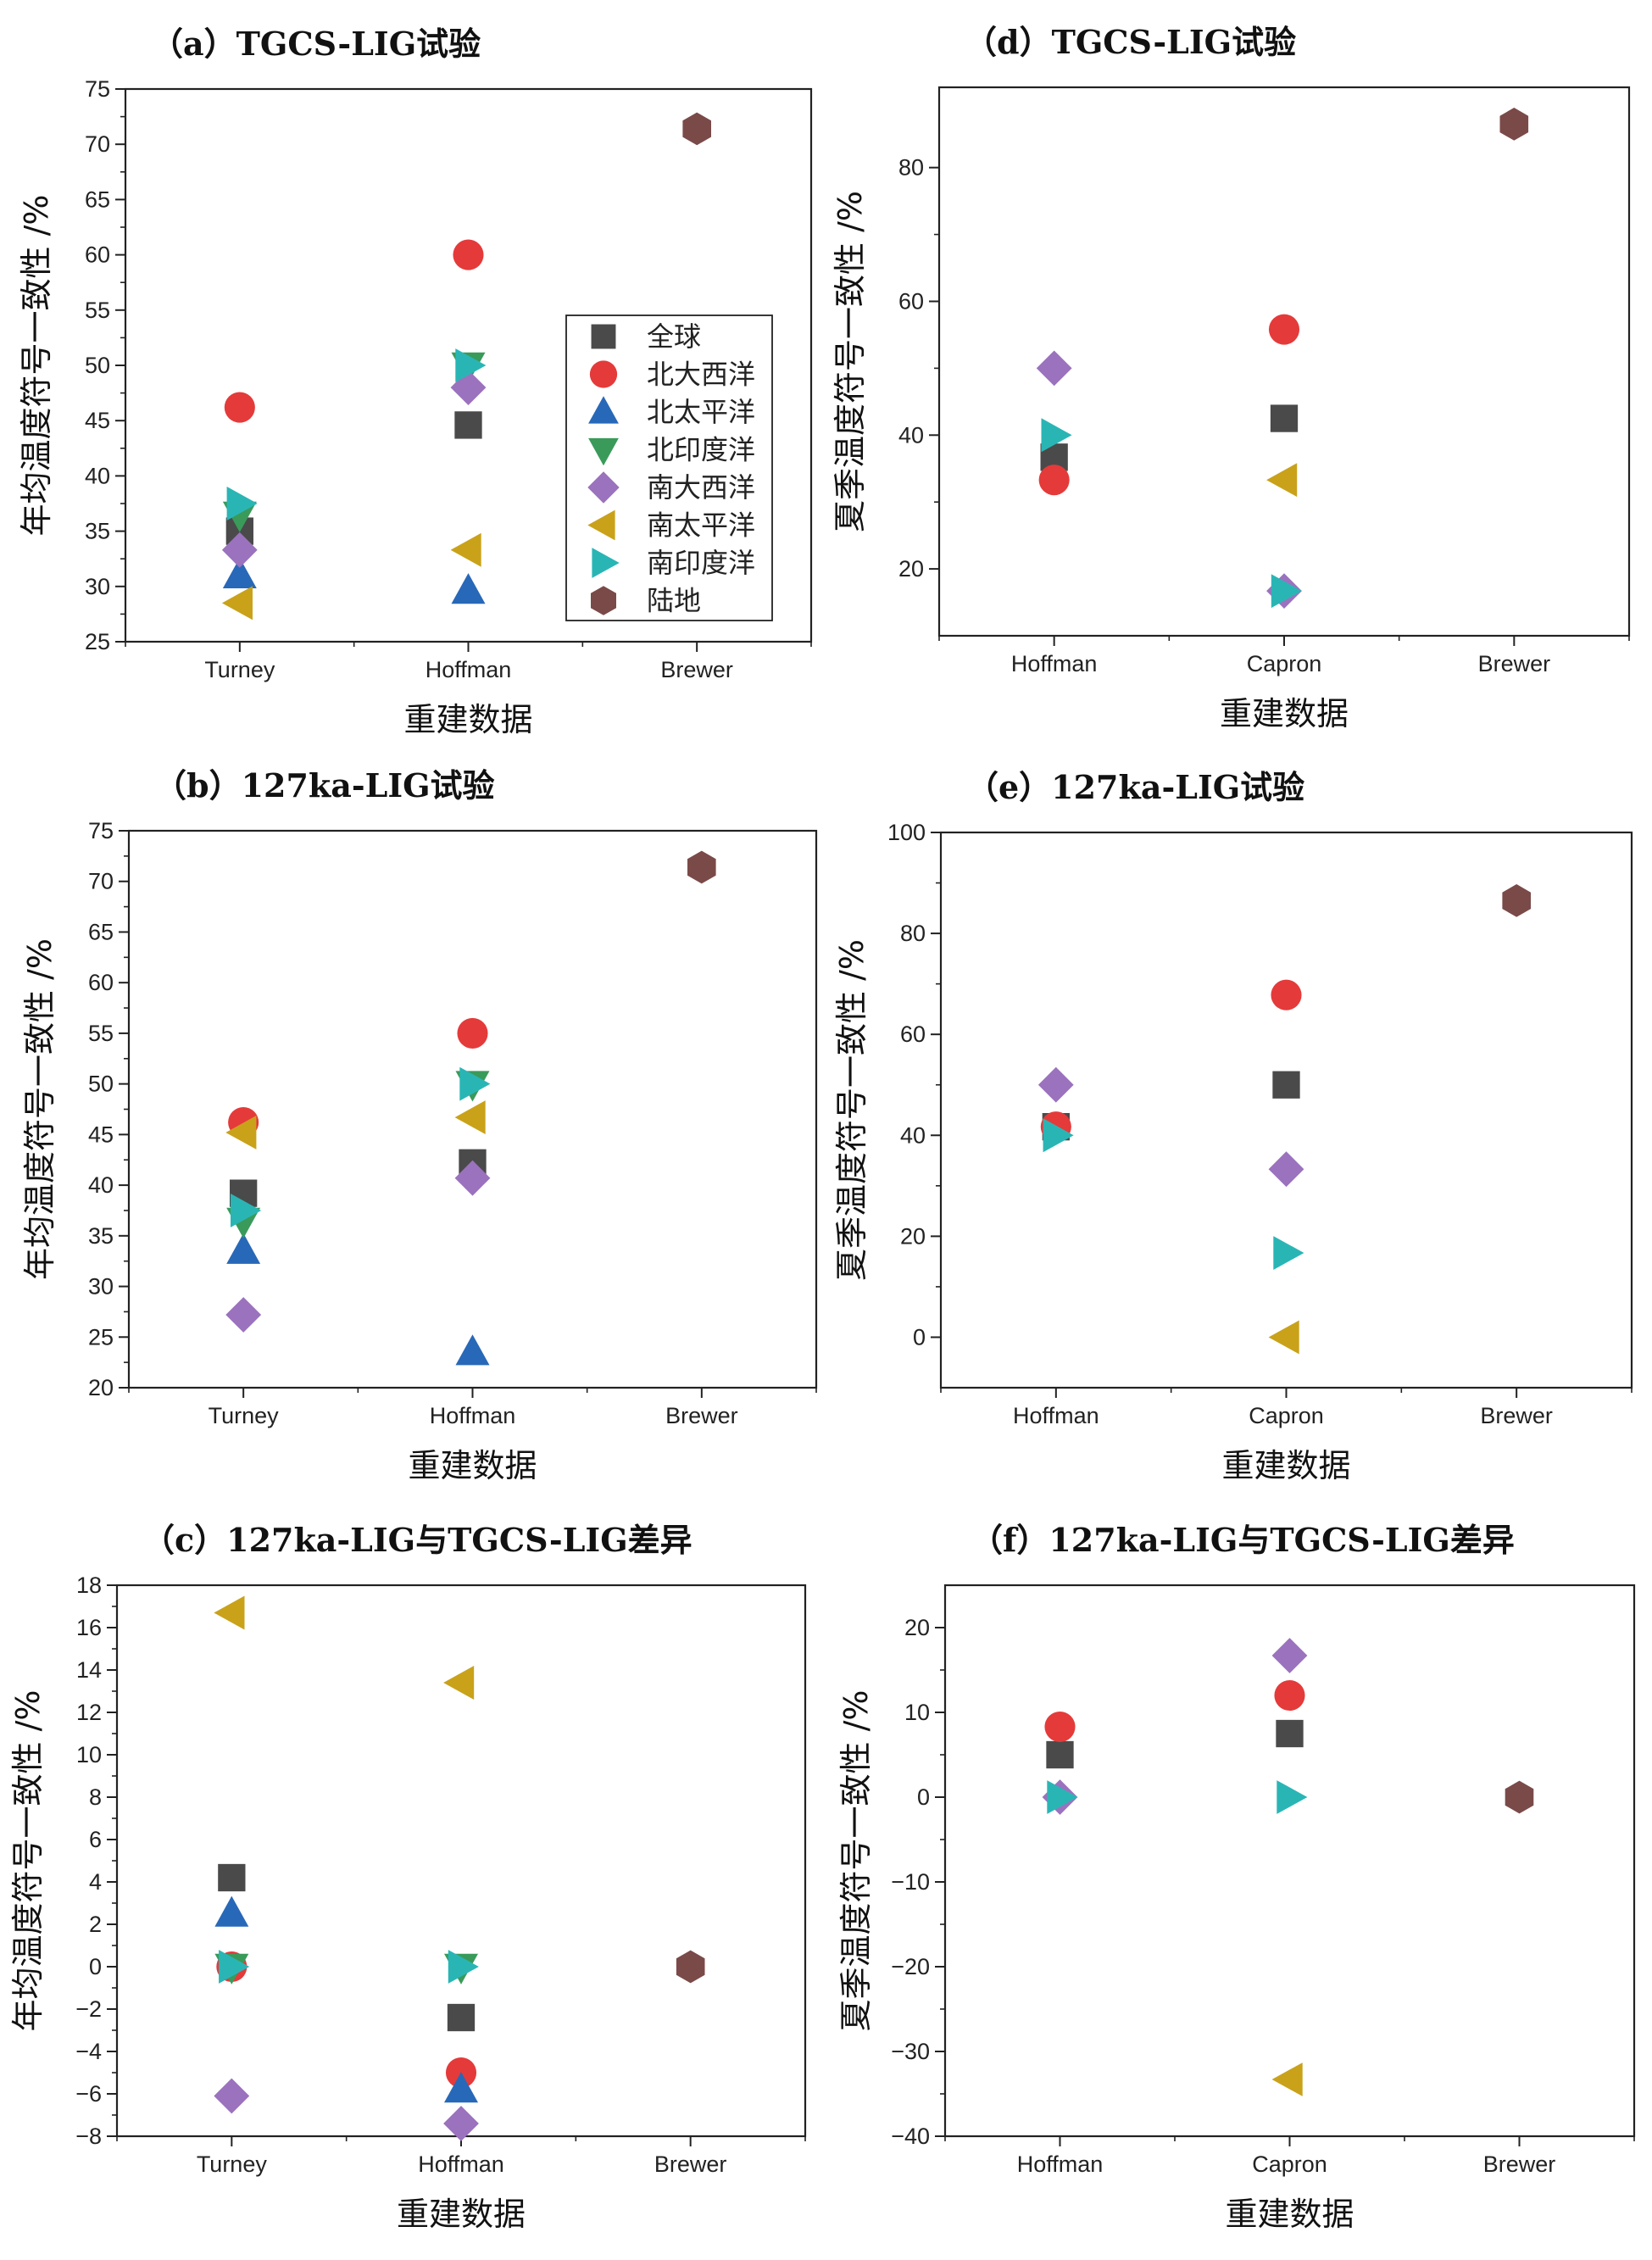  I want to click on y-tick-label: −40, so click(910, 2136).